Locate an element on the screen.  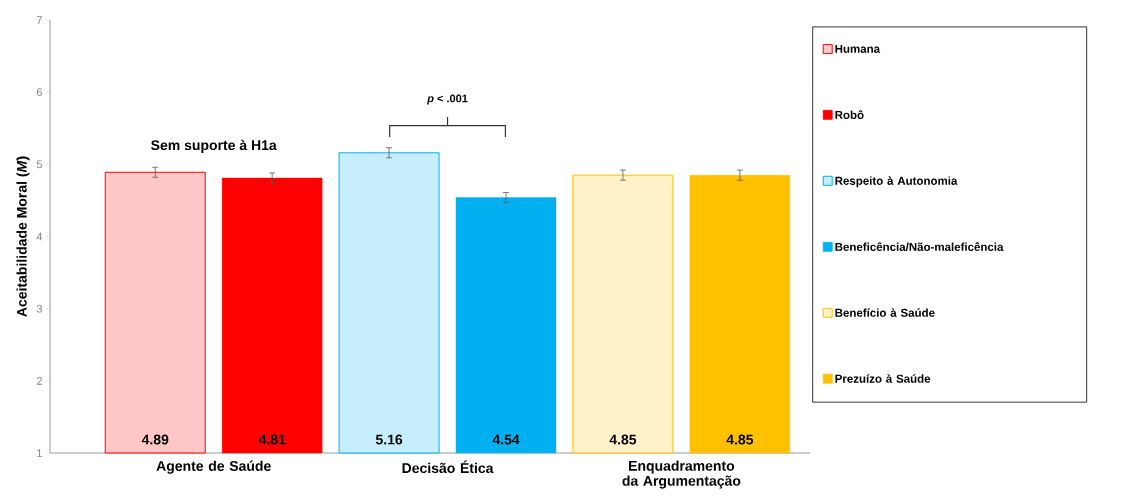
data-label: 4.89 is located at coordinates (155, 439).